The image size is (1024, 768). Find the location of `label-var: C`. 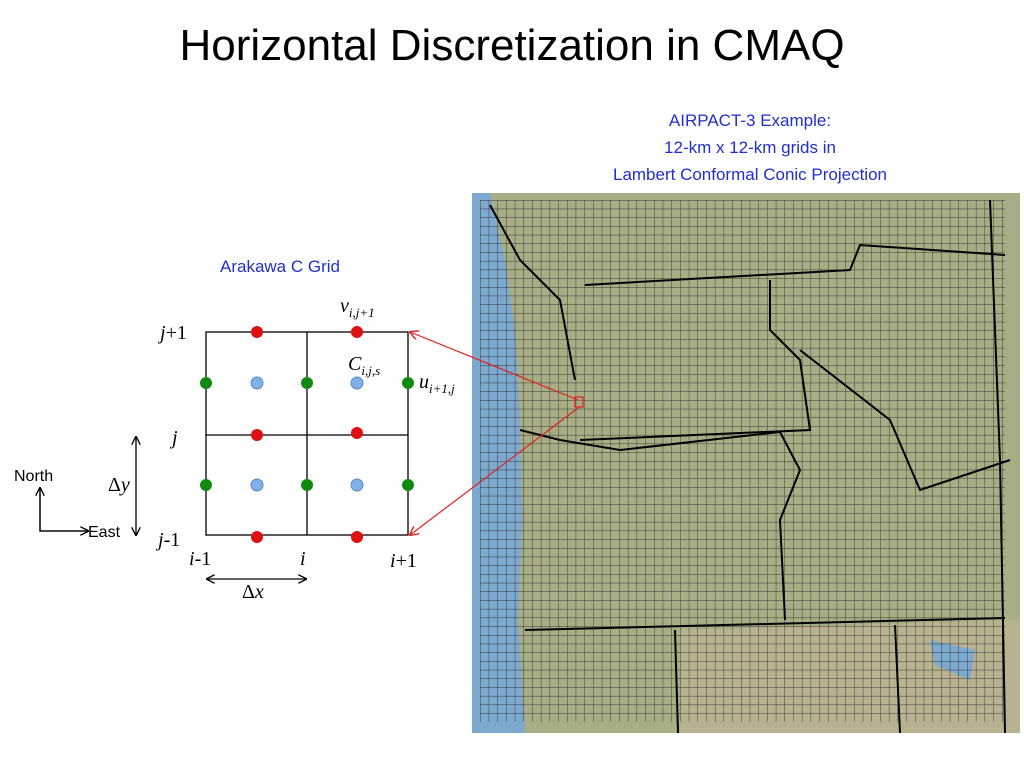

label-var: C is located at coordinates (355, 364).